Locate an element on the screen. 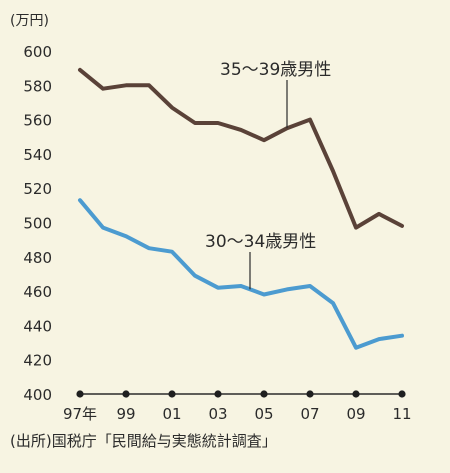 The height and width of the screenshot is (473, 450). y-tick-label-460: 460 is located at coordinates (37, 292).